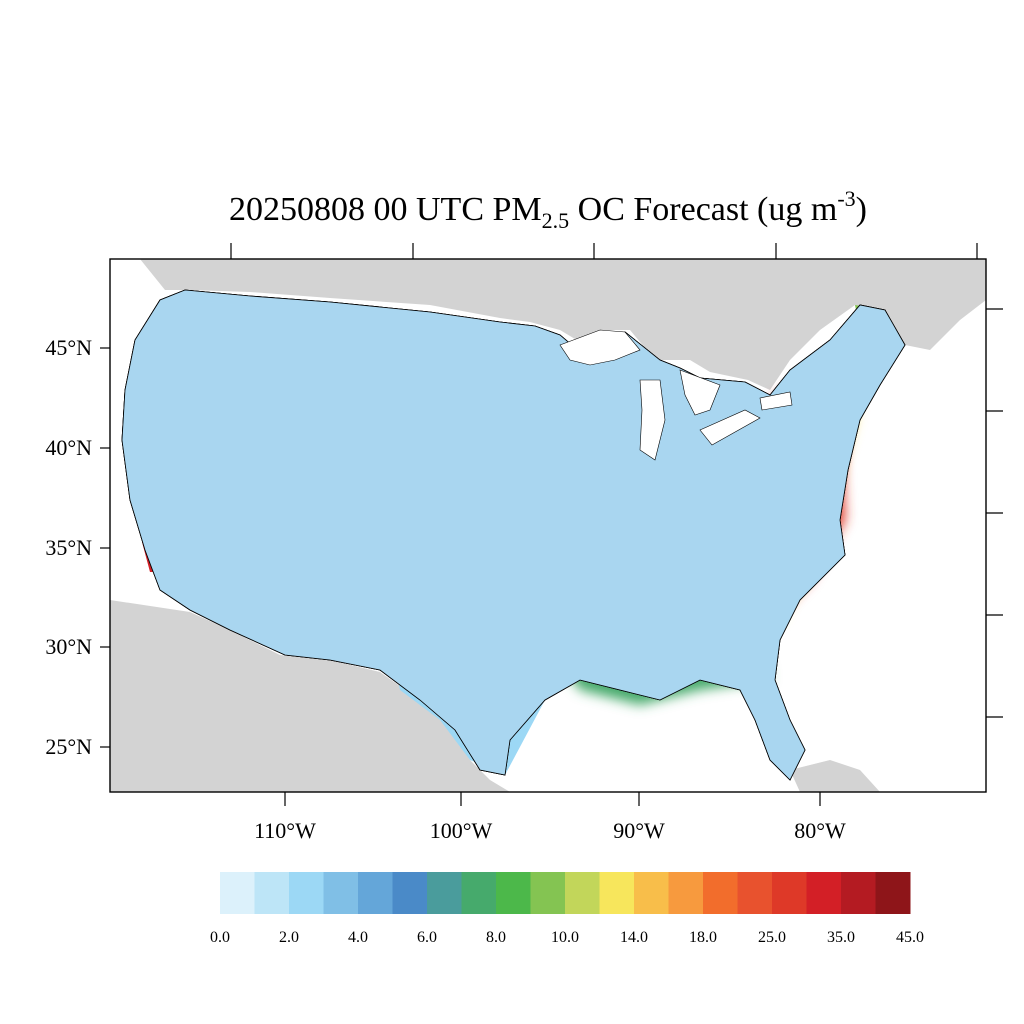 The height and width of the screenshot is (1024, 1024). I want to click on colorbar-tick-label: 45.0, so click(910, 937).